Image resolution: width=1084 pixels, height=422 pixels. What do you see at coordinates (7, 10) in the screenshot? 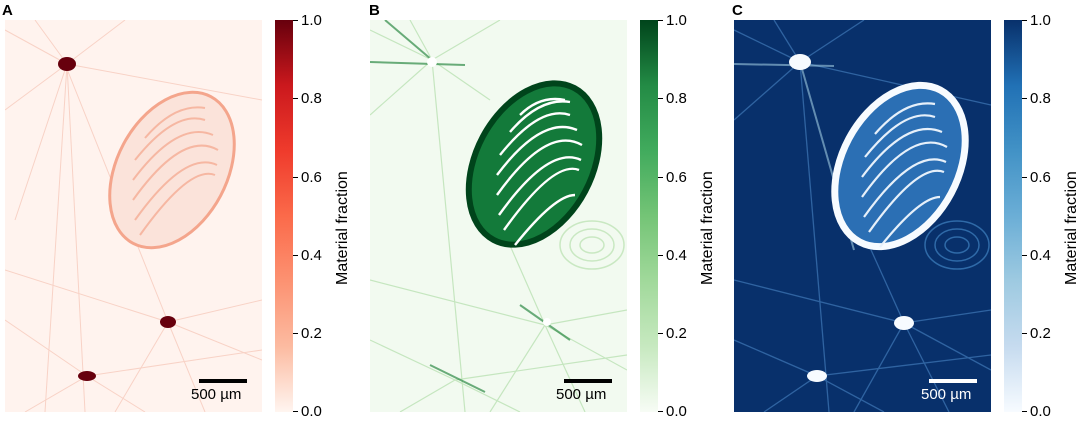
I see `panel-label: A` at bounding box center [7, 10].